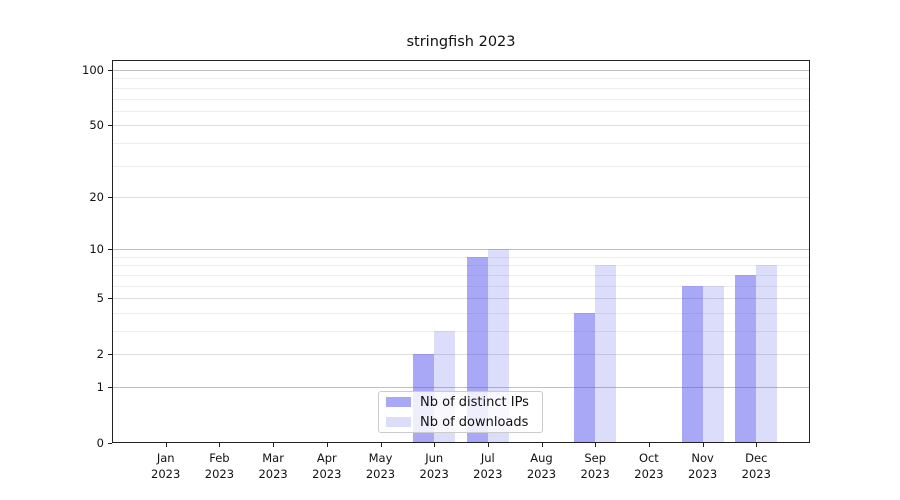 This screenshot has width=900, height=500. I want to click on x-tick-label-month: Aug, so click(541, 458).